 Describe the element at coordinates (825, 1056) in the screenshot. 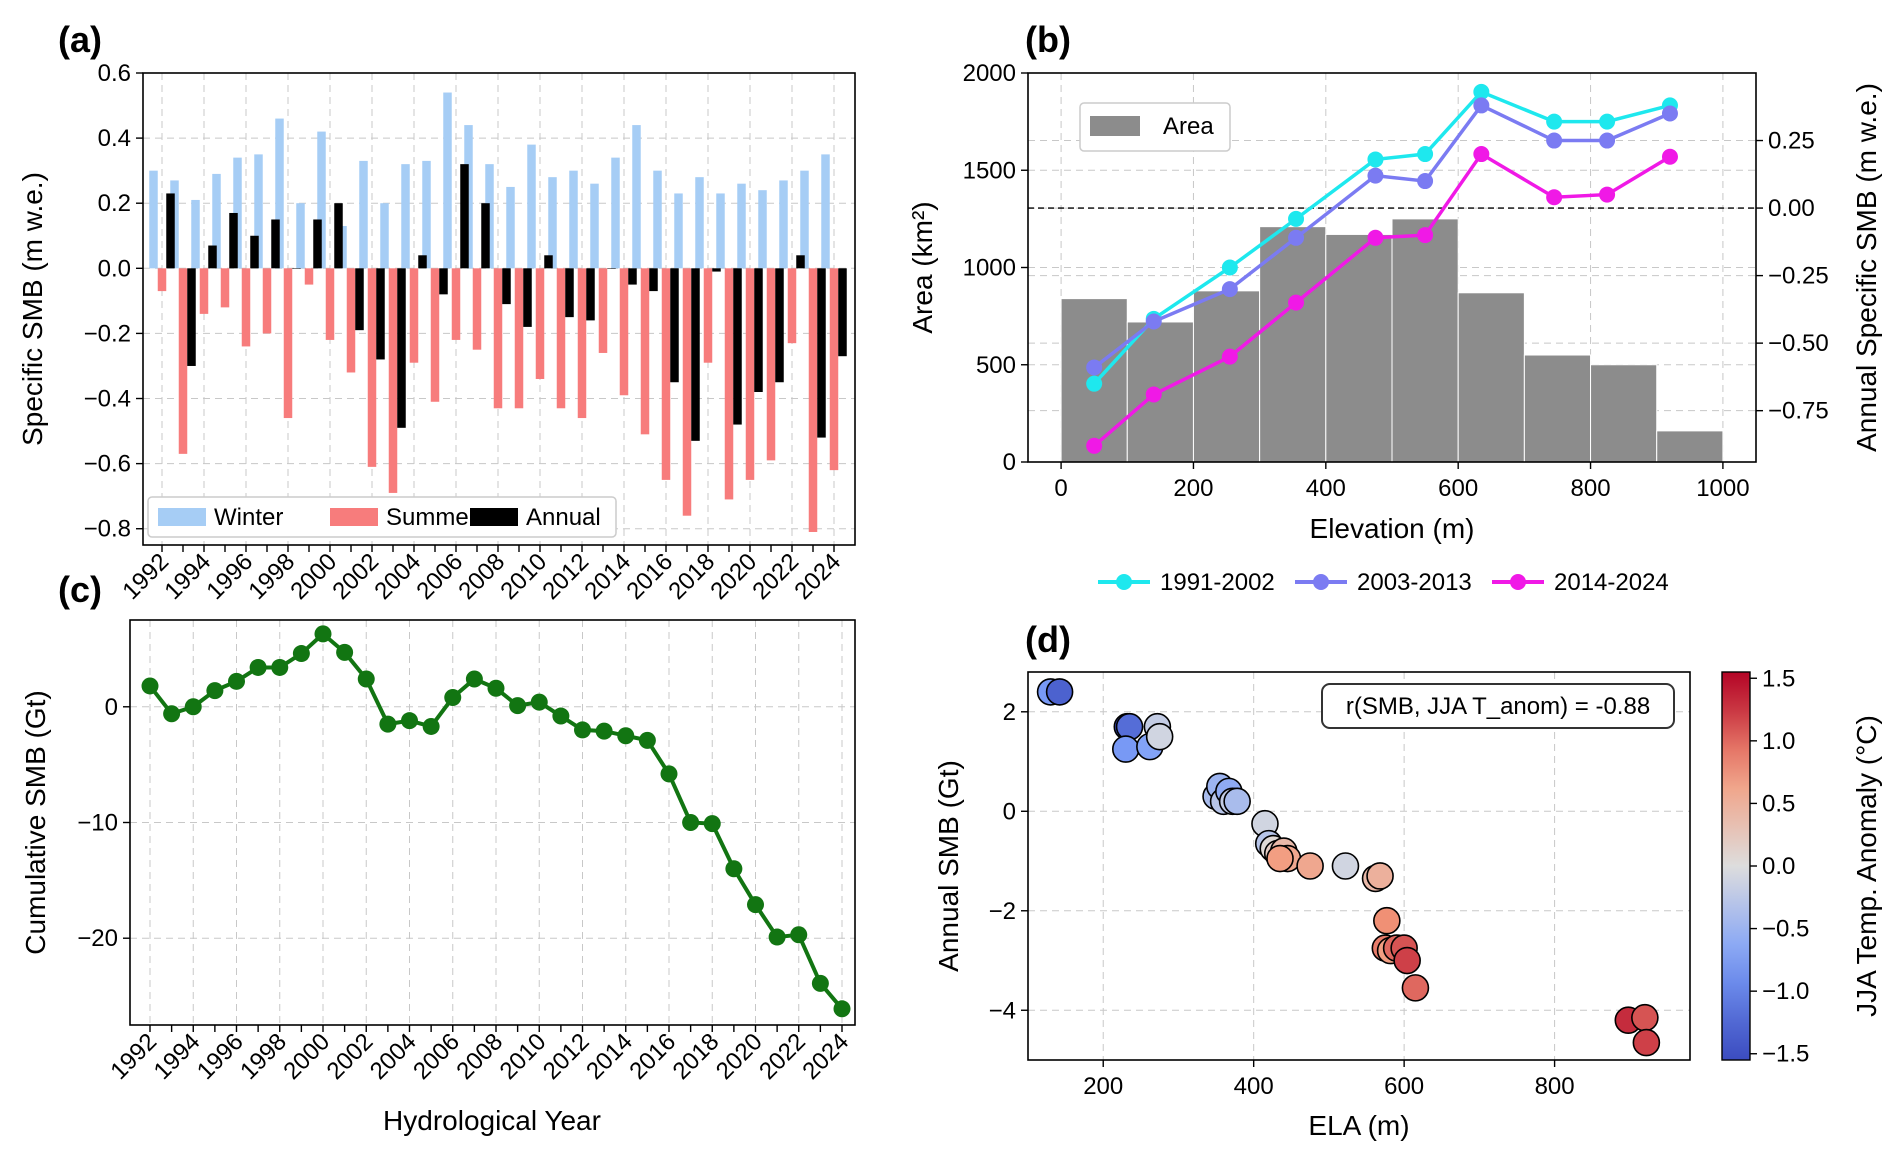

I see `x-tick-label: 2024` at that location.